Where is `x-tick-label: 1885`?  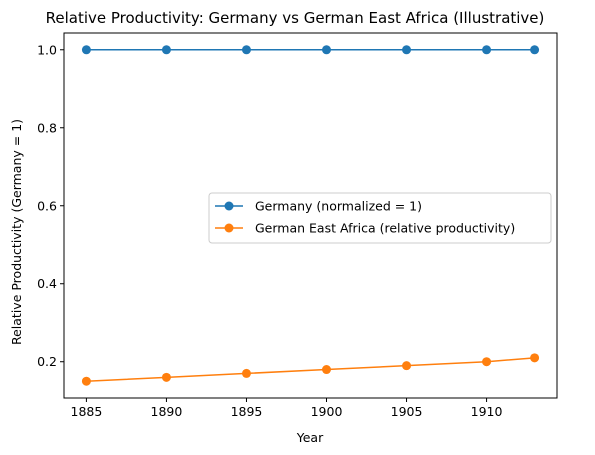
x-tick-label: 1885 is located at coordinates (87, 411).